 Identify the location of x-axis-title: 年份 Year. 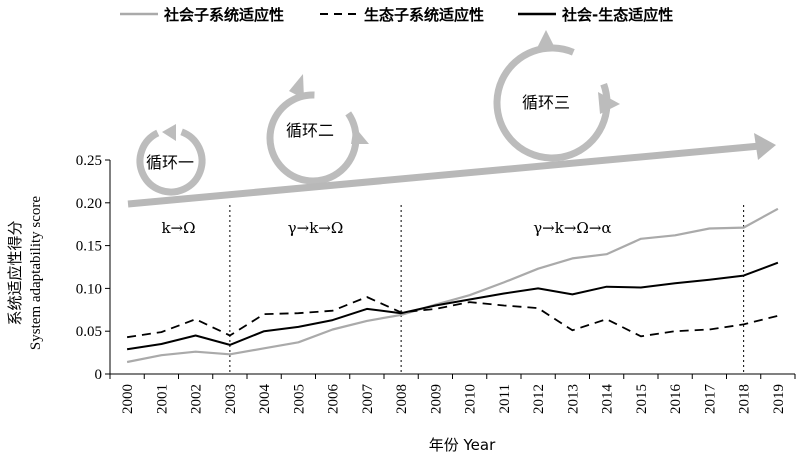
(462, 445).